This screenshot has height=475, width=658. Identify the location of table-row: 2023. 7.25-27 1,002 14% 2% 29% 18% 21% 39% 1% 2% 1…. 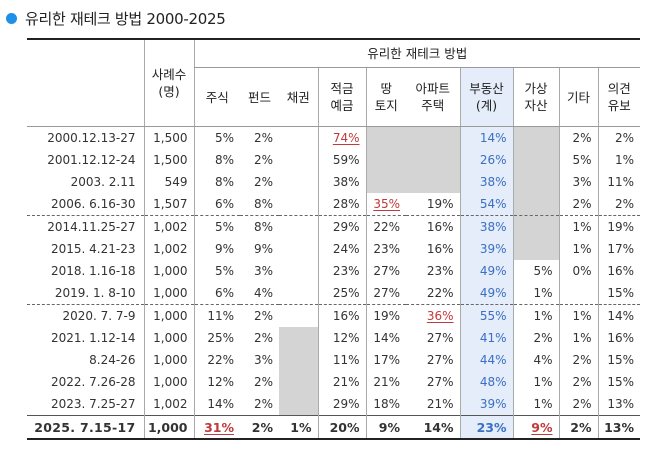
(333, 404).